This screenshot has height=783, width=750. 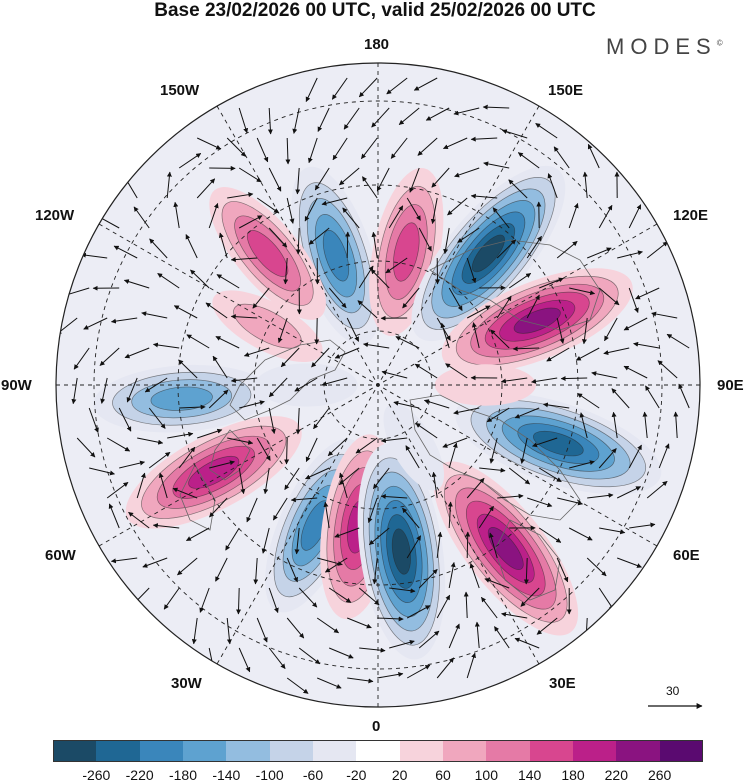 What do you see at coordinates (730, 385) in the screenshot?
I see `lon-label-90e: 90E` at bounding box center [730, 385].